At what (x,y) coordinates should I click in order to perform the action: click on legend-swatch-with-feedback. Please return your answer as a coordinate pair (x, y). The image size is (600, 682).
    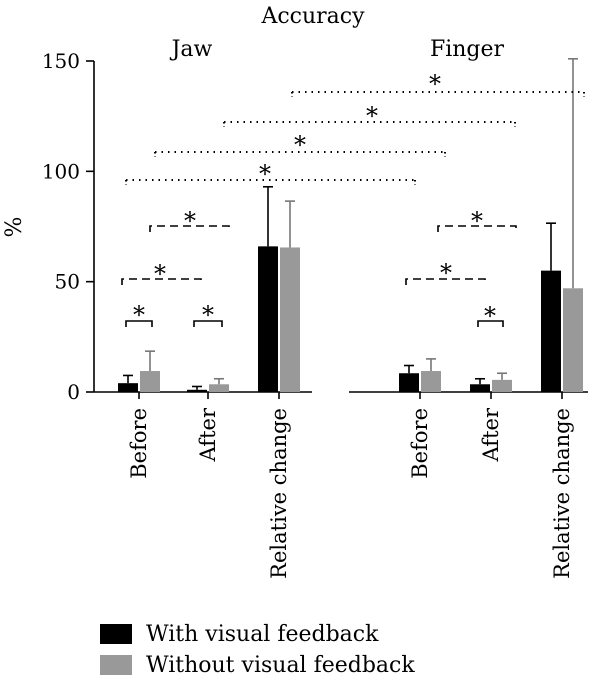
    Looking at the image, I should click on (116, 634).